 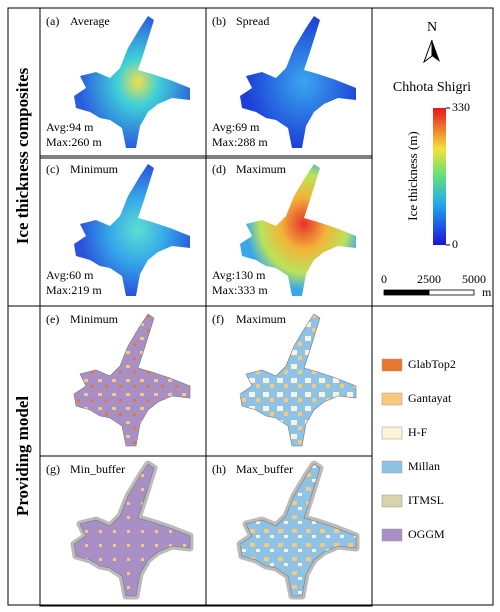 I want to click on panel-stat: Max:260 m, so click(x=74, y=142).